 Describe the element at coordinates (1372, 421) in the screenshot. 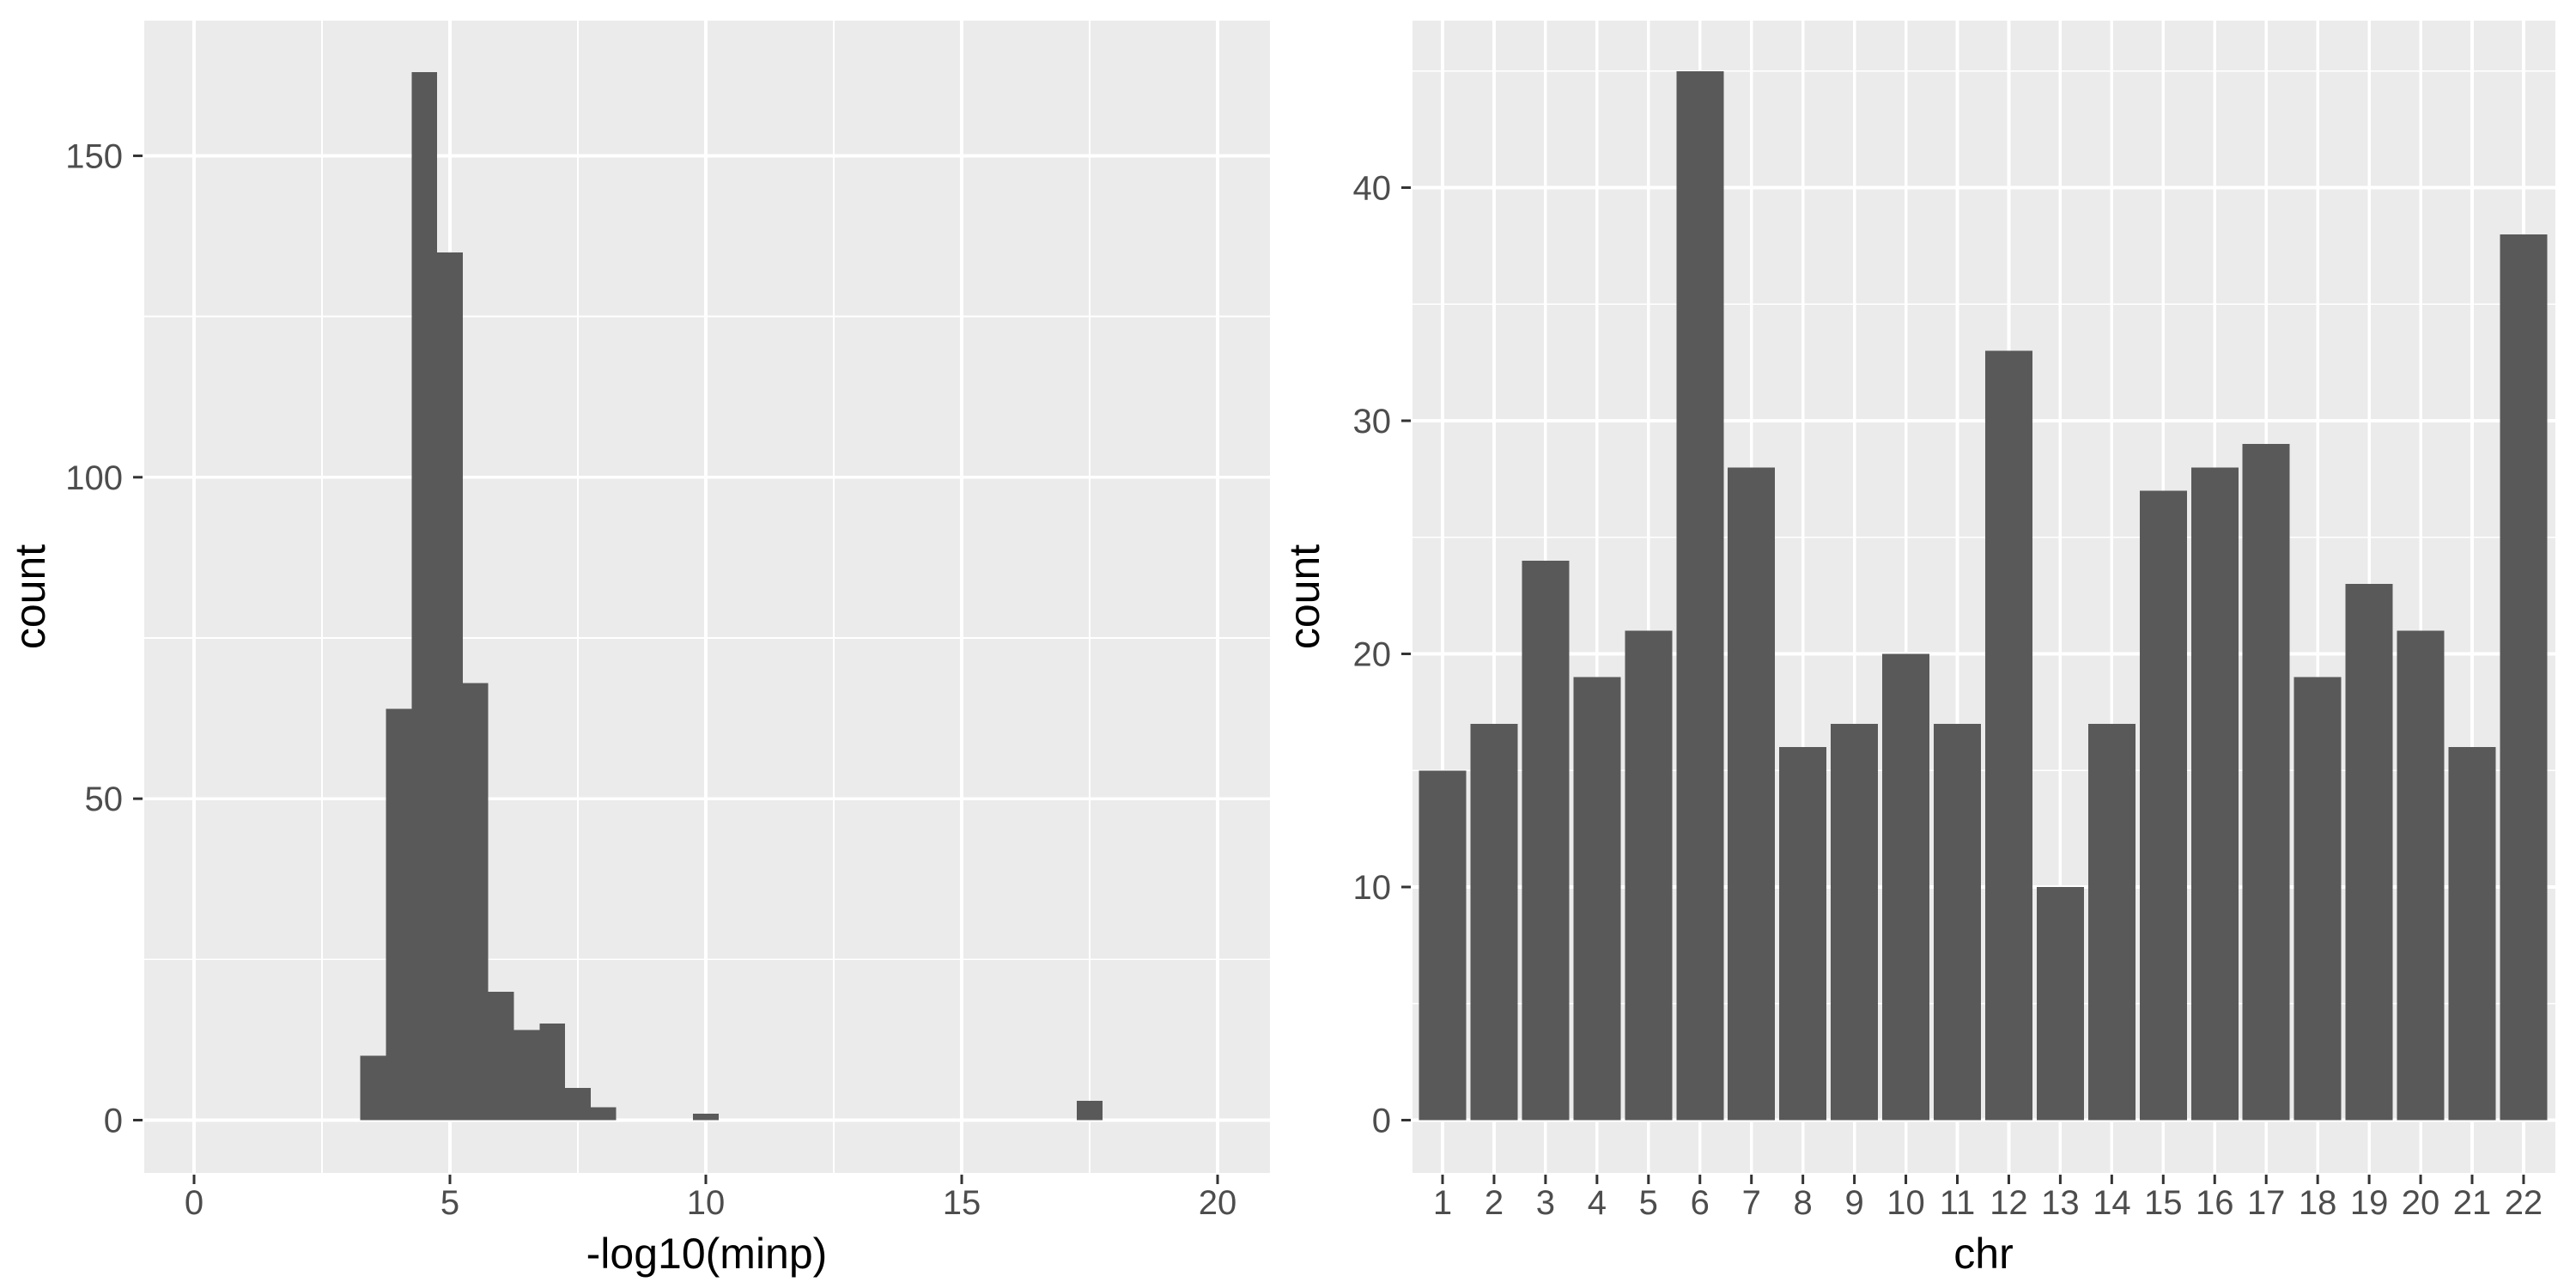

I see `y-tick-label: 30` at that location.